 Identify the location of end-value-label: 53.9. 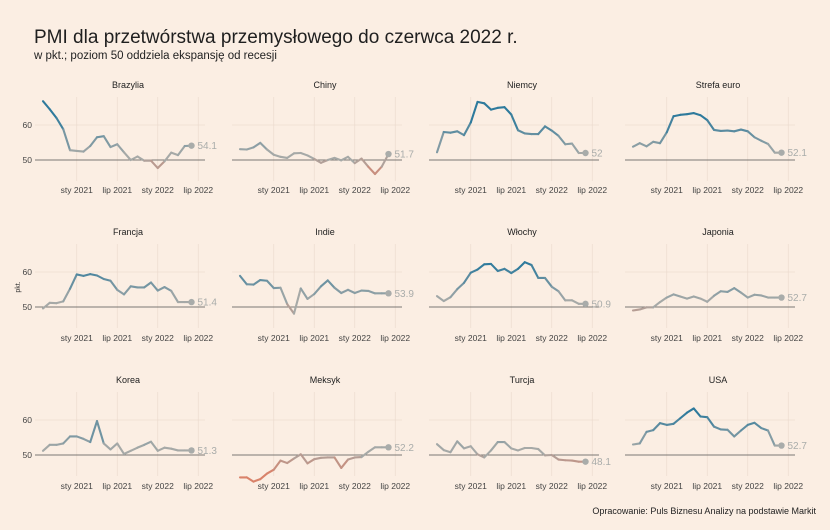
(405, 294).